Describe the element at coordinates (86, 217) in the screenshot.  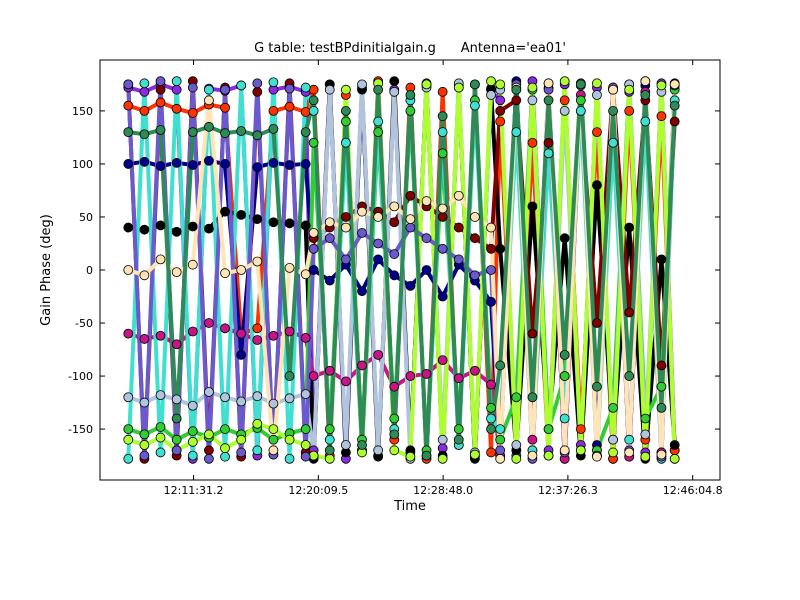
I see `y-tick-label: 50` at that location.